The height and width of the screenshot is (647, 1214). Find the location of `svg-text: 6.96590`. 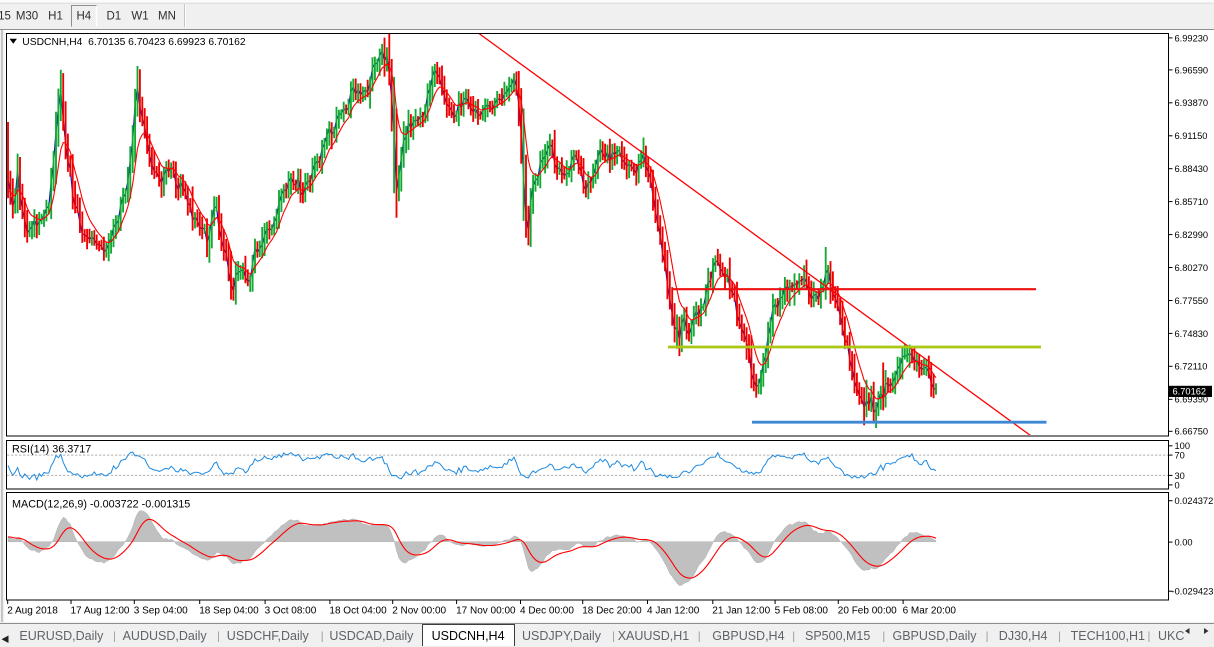

svg-text: 6.96590 is located at coordinates (1192, 70).